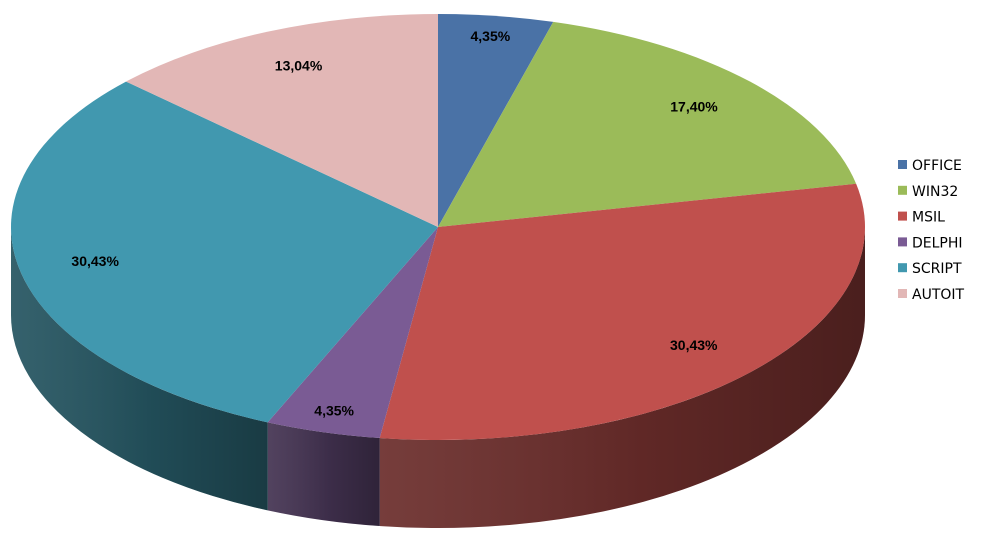 This screenshot has height=536, width=988. Describe the element at coordinates (937, 243) in the screenshot. I see `legend-label-delphi: DELPHI` at that location.